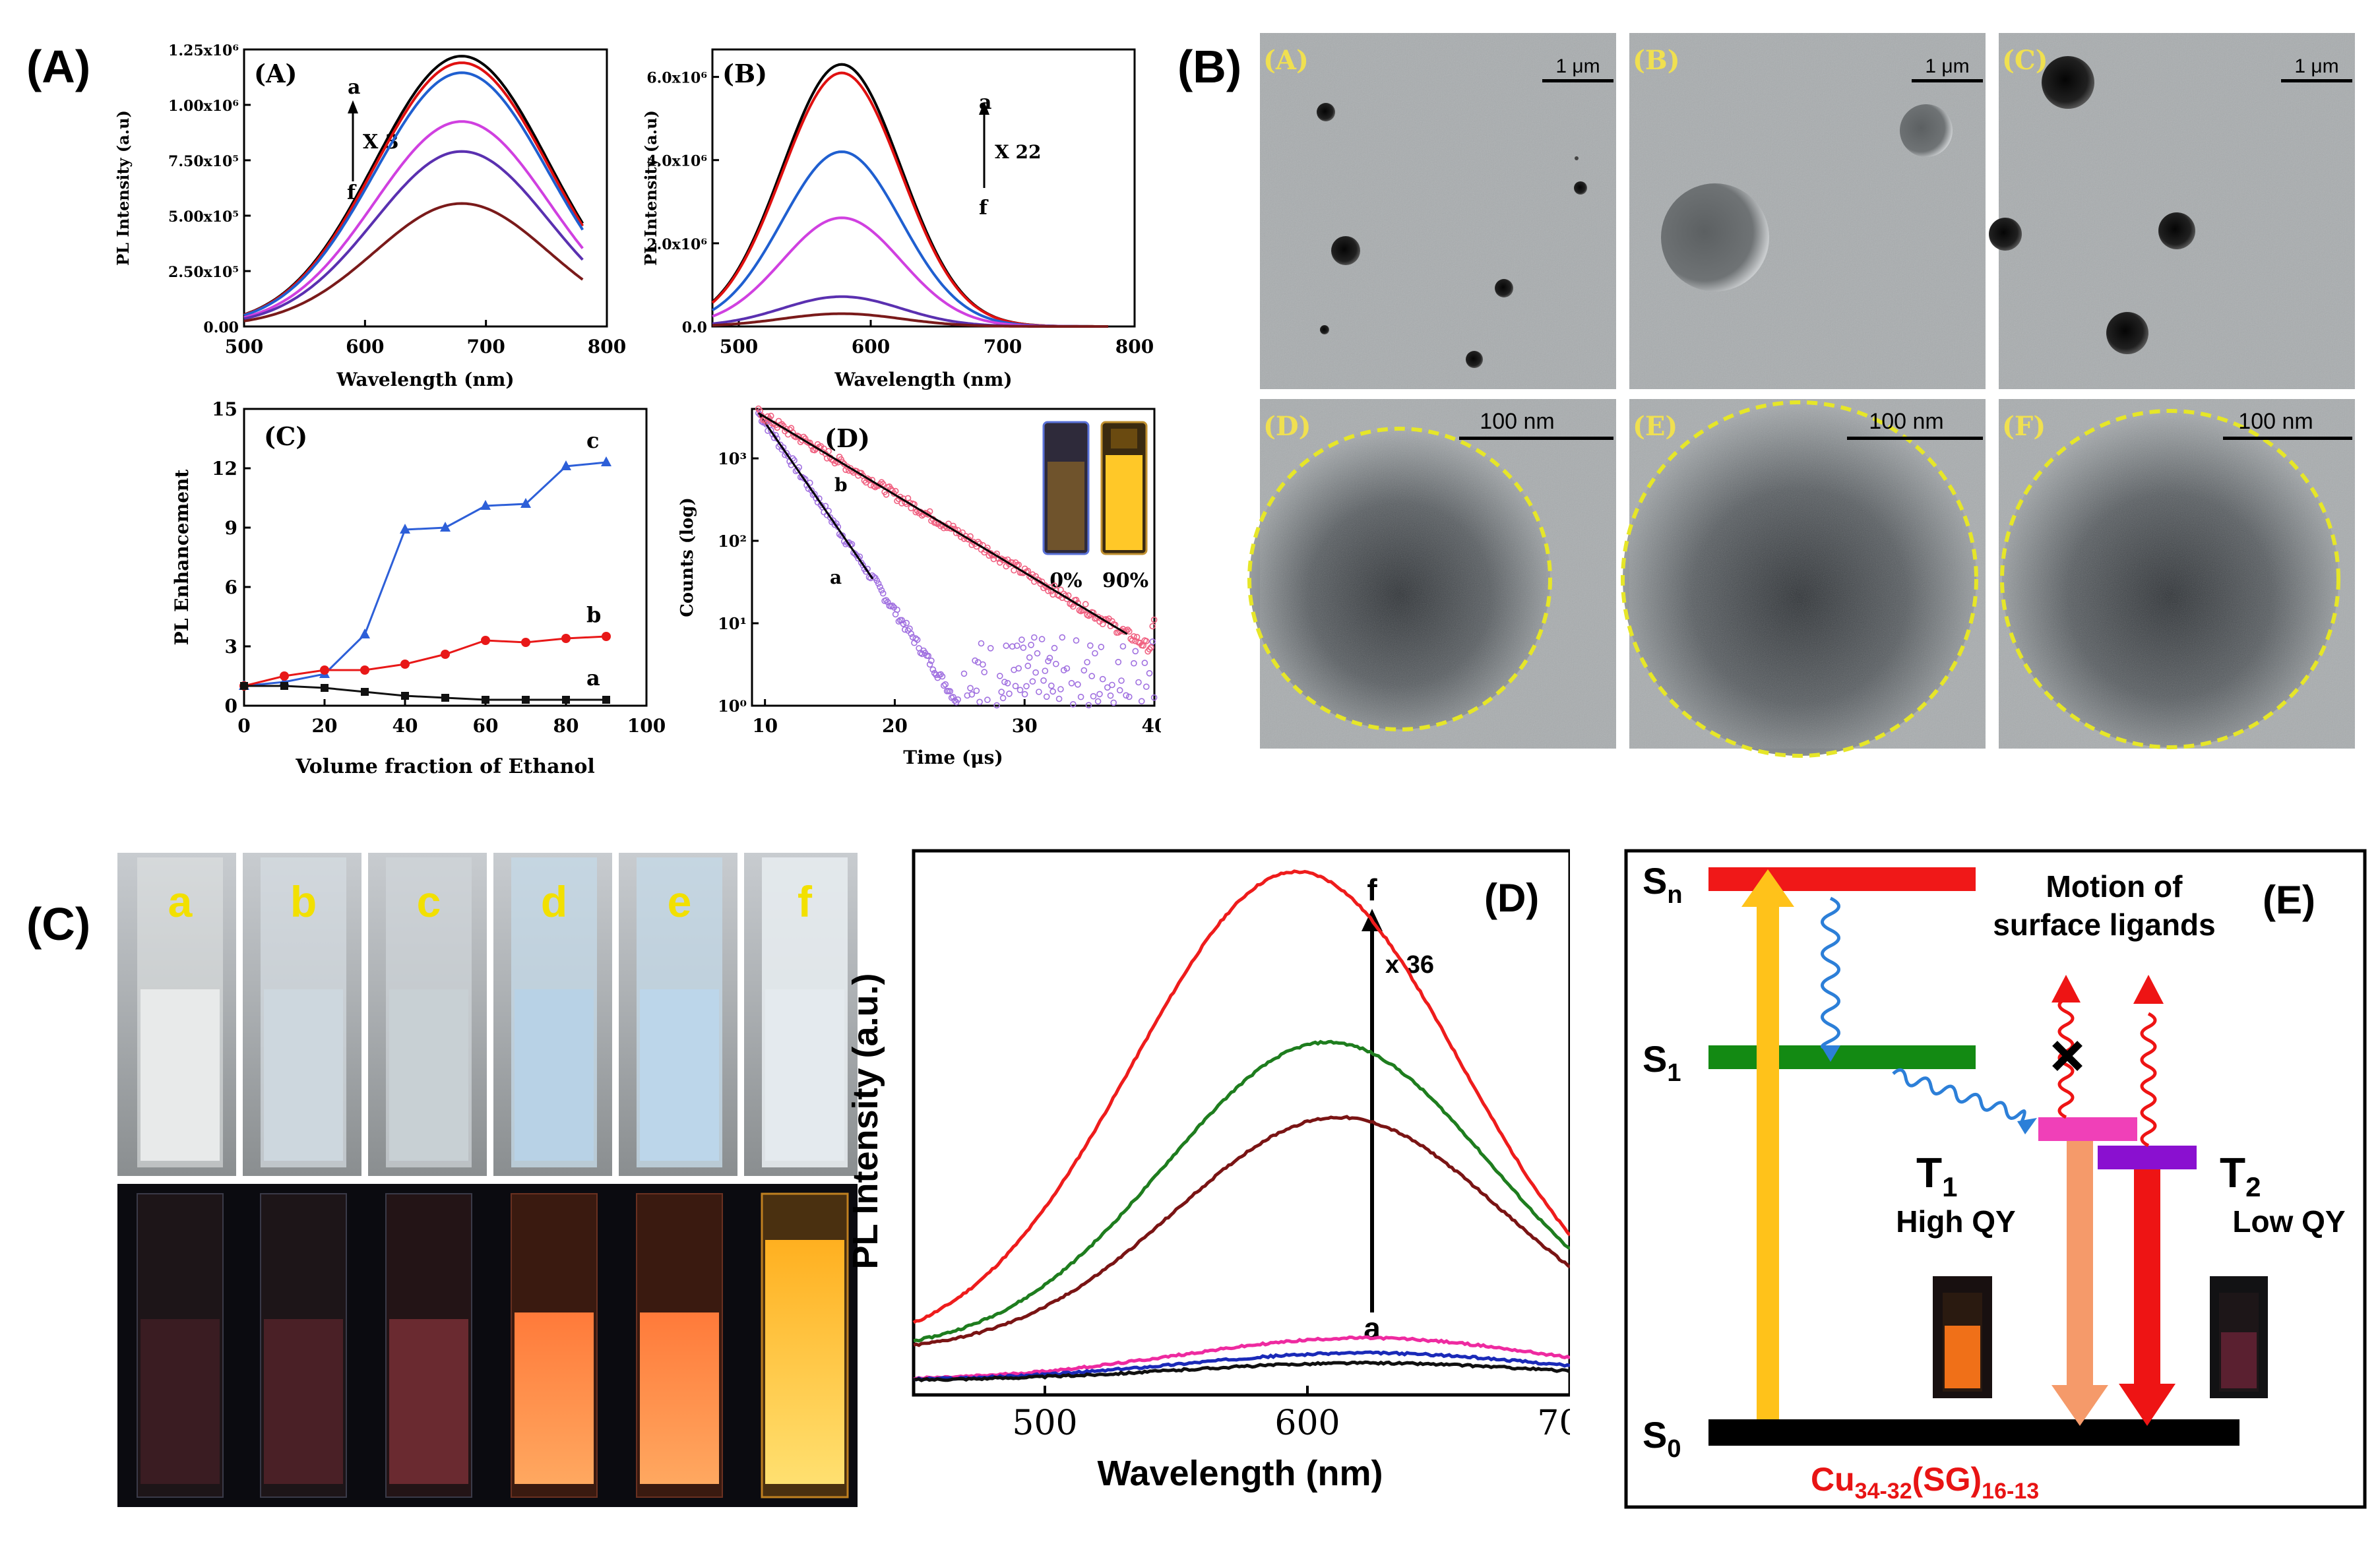 This screenshot has width=2380, height=1542. I want to click on subplot-c-frame, so click(446, 557).